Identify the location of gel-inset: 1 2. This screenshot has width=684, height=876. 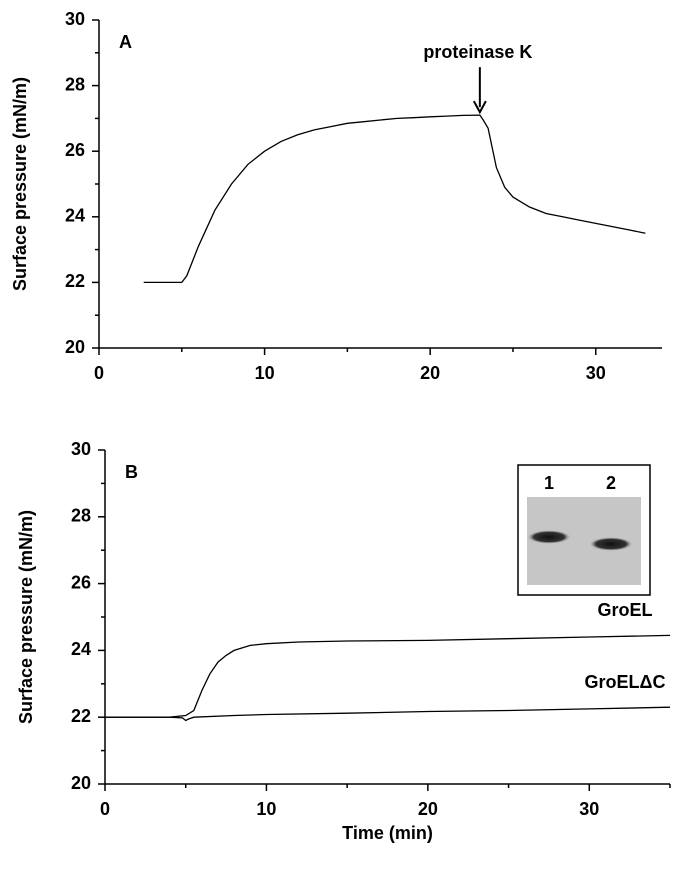
(584, 530).